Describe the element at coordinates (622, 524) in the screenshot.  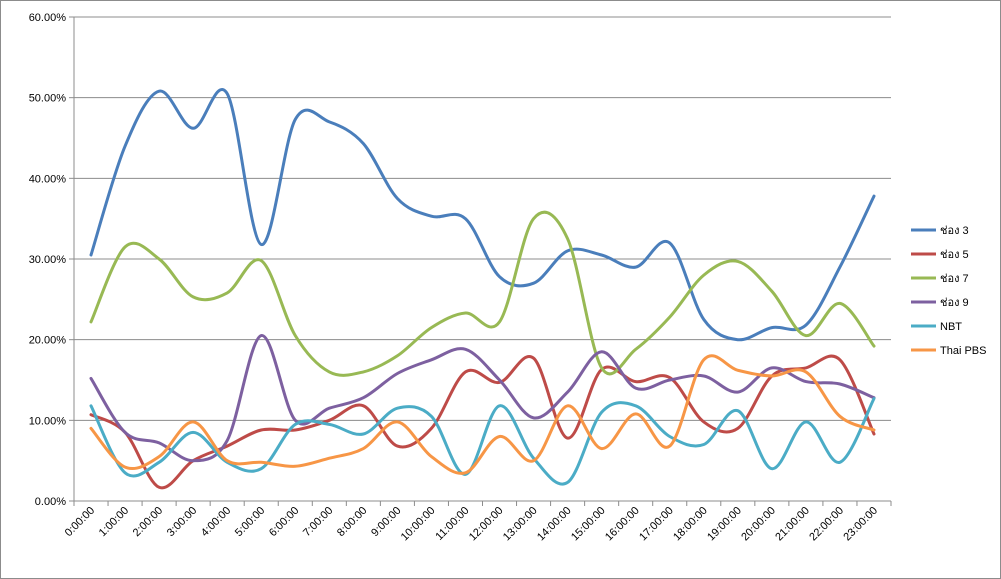
I see `x-tick-label: 16:00:00` at that location.